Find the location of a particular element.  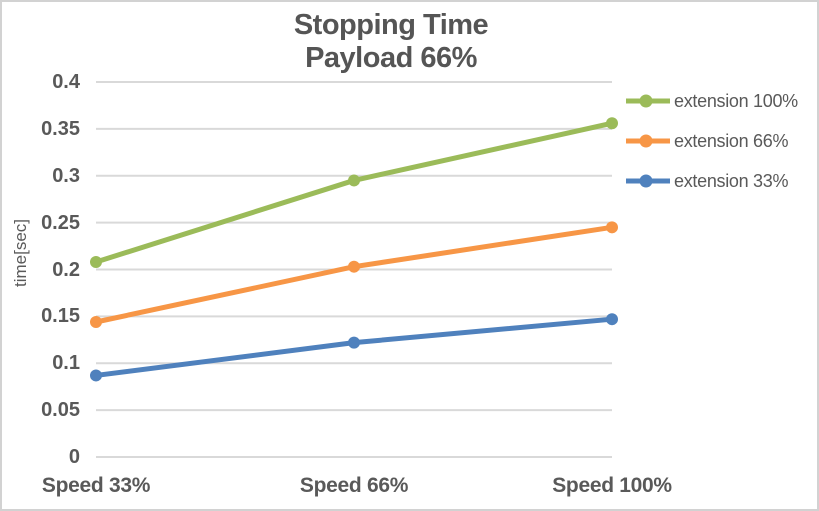

legend-item-extension-66: extension 66% is located at coordinates (711, 141).